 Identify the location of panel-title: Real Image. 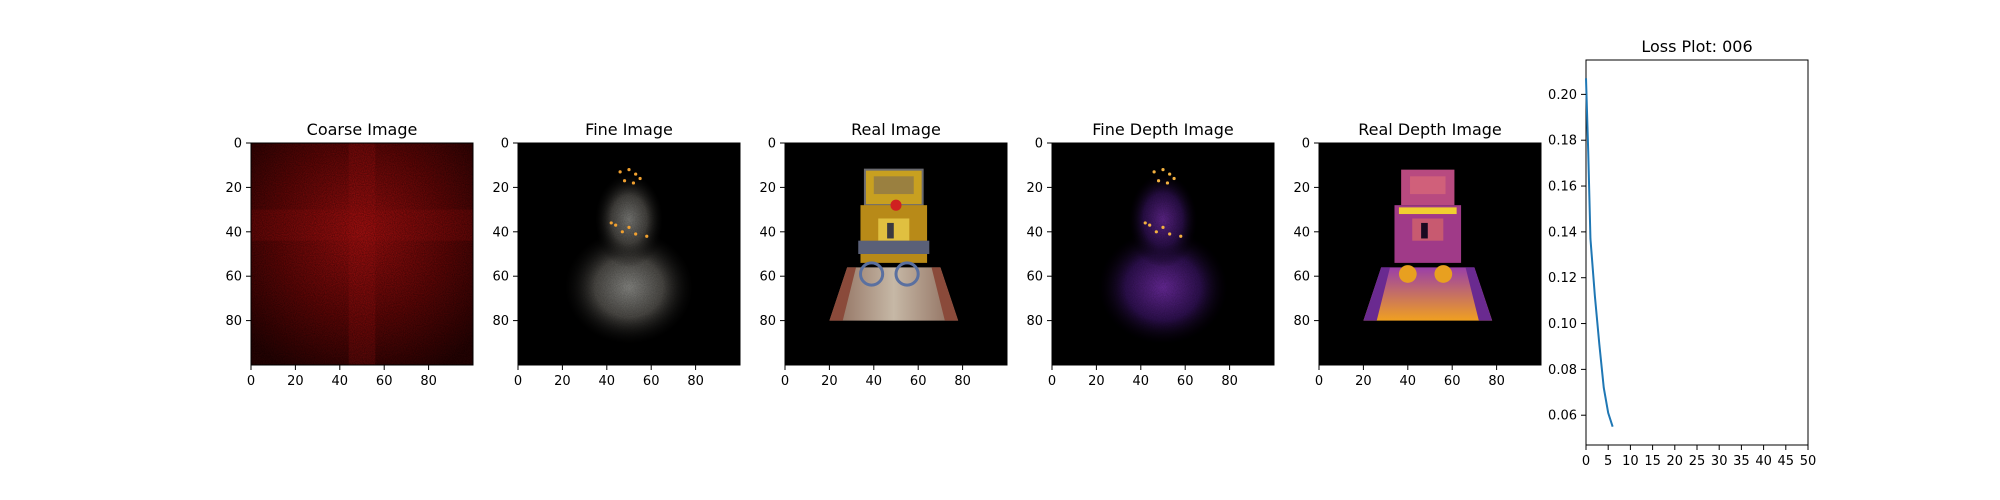
(896, 129).